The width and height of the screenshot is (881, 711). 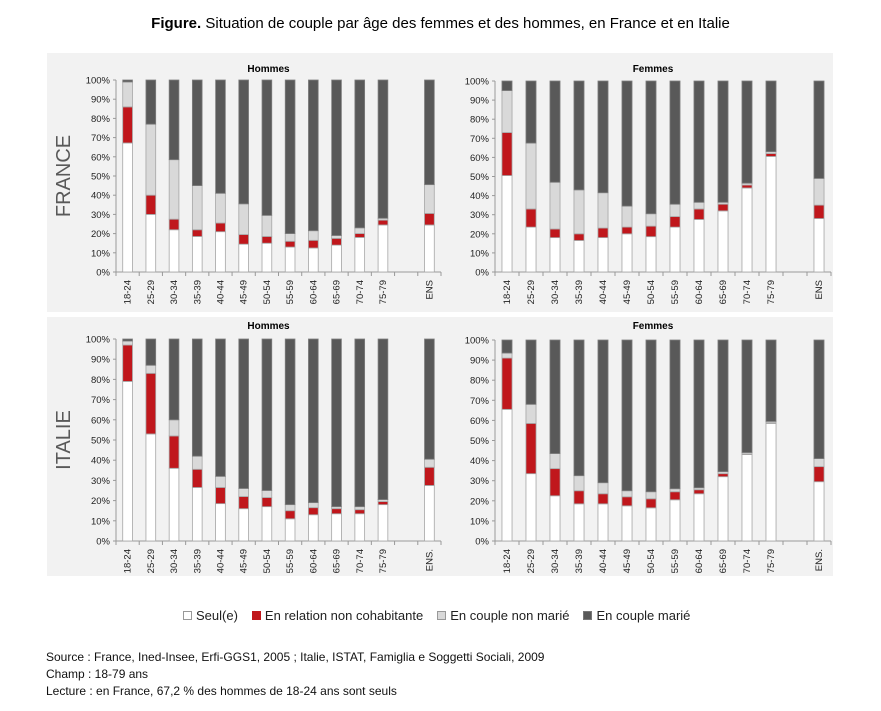 I want to click on legend-item-non-marie: En couple non marié, so click(x=503, y=615).